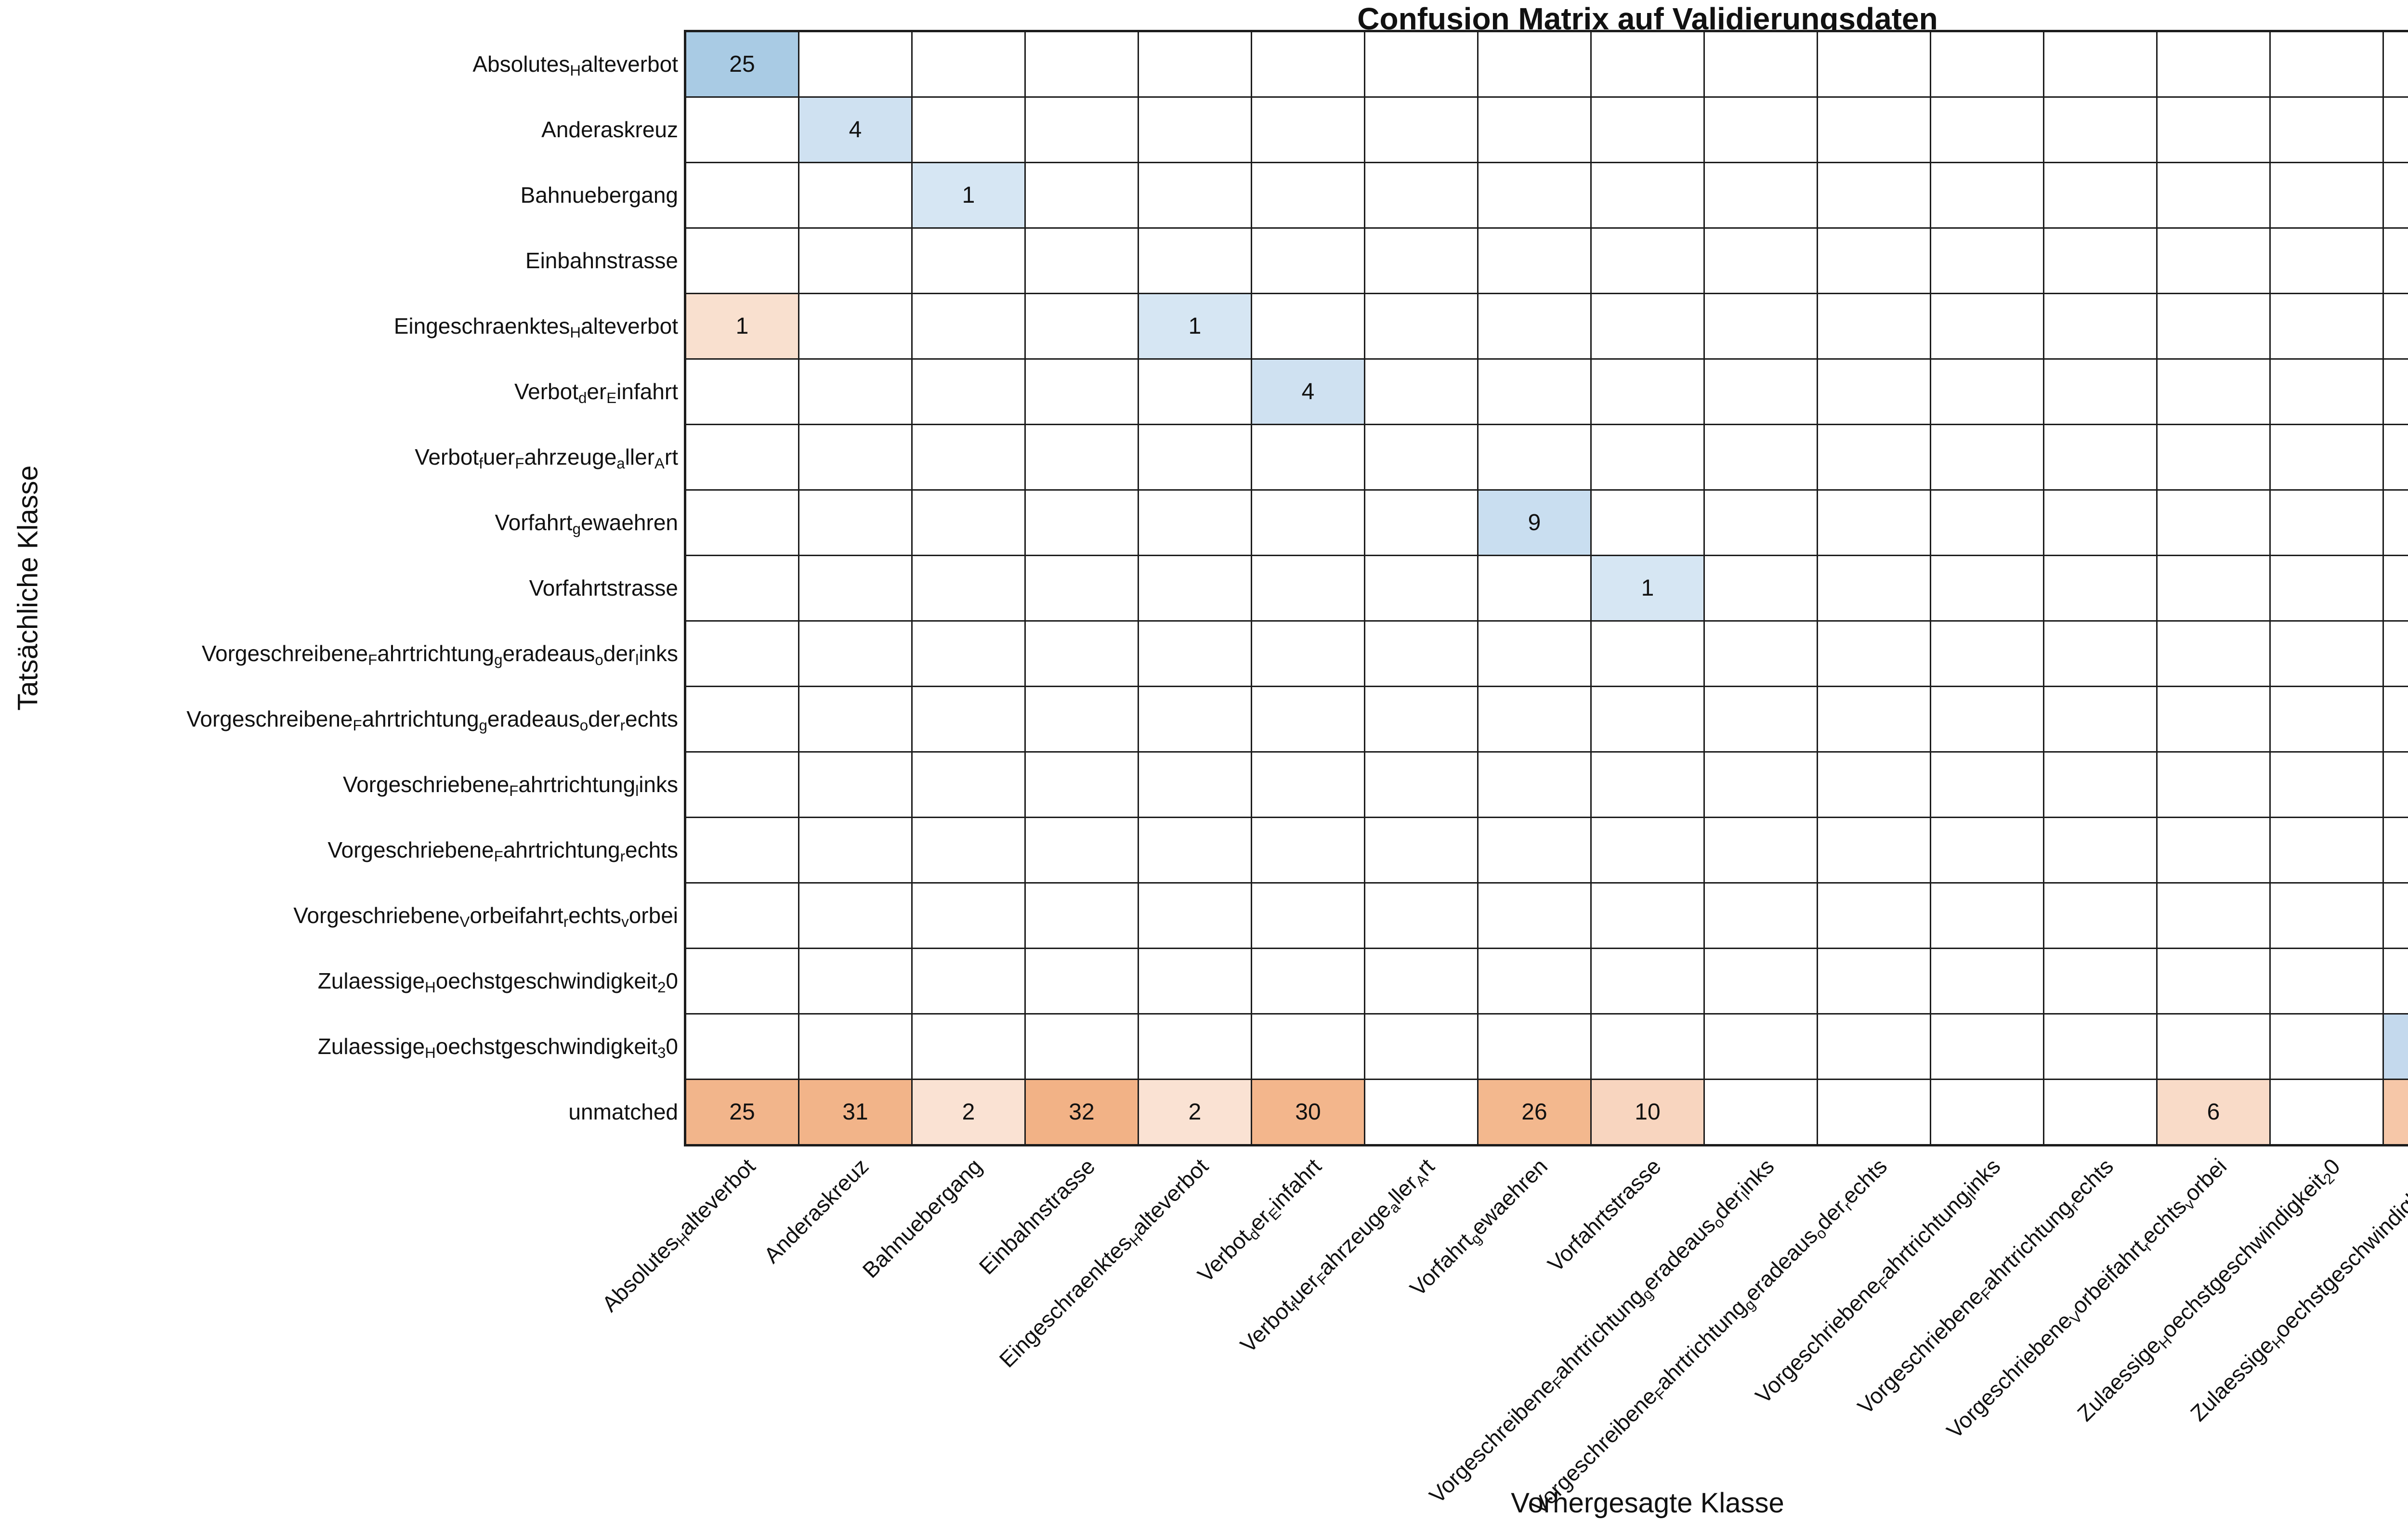  What do you see at coordinates (2396, 1047) in the screenshot?
I see `matrix-cell: 11` at bounding box center [2396, 1047].